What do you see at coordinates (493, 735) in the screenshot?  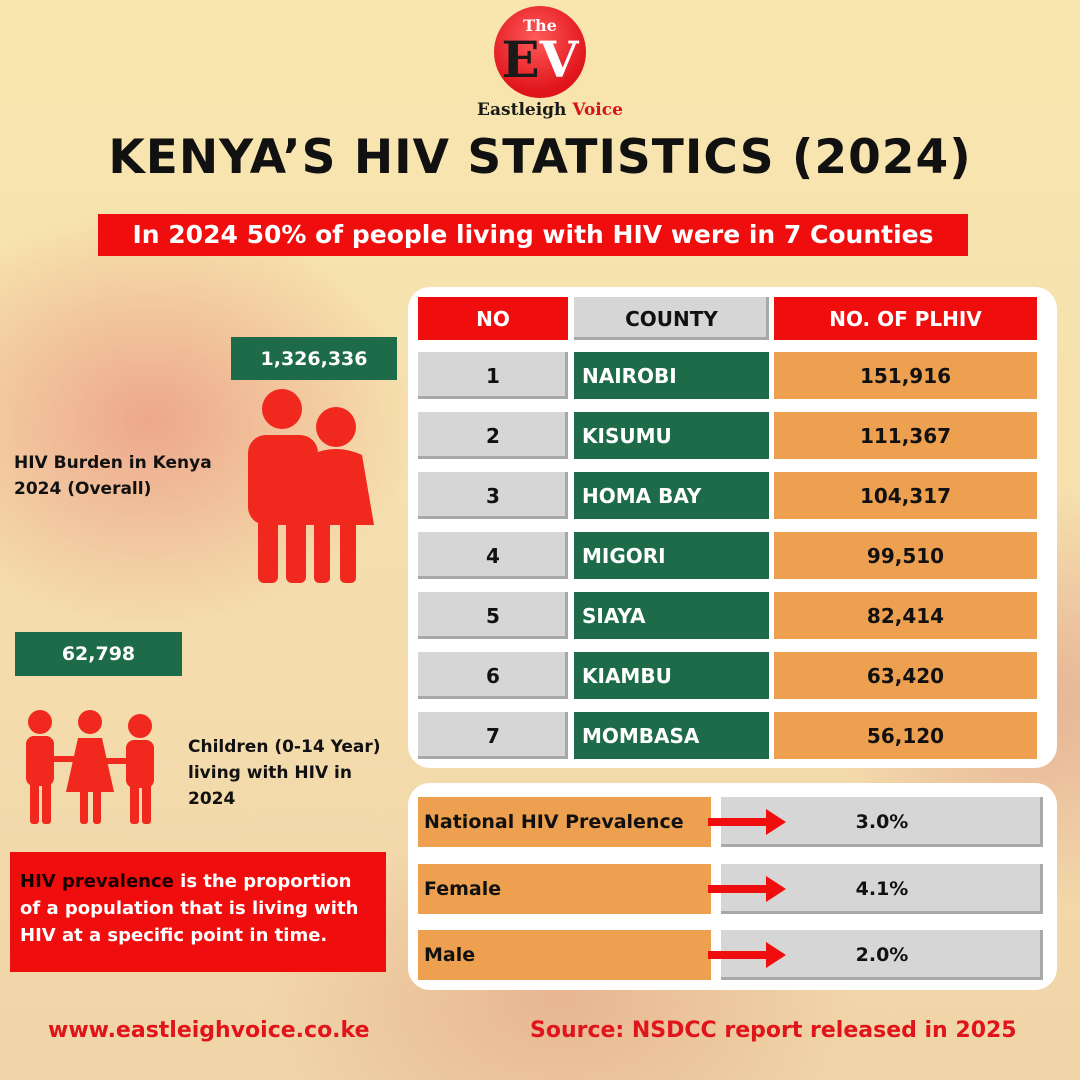 I see `row-number: 7` at bounding box center [493, 735].